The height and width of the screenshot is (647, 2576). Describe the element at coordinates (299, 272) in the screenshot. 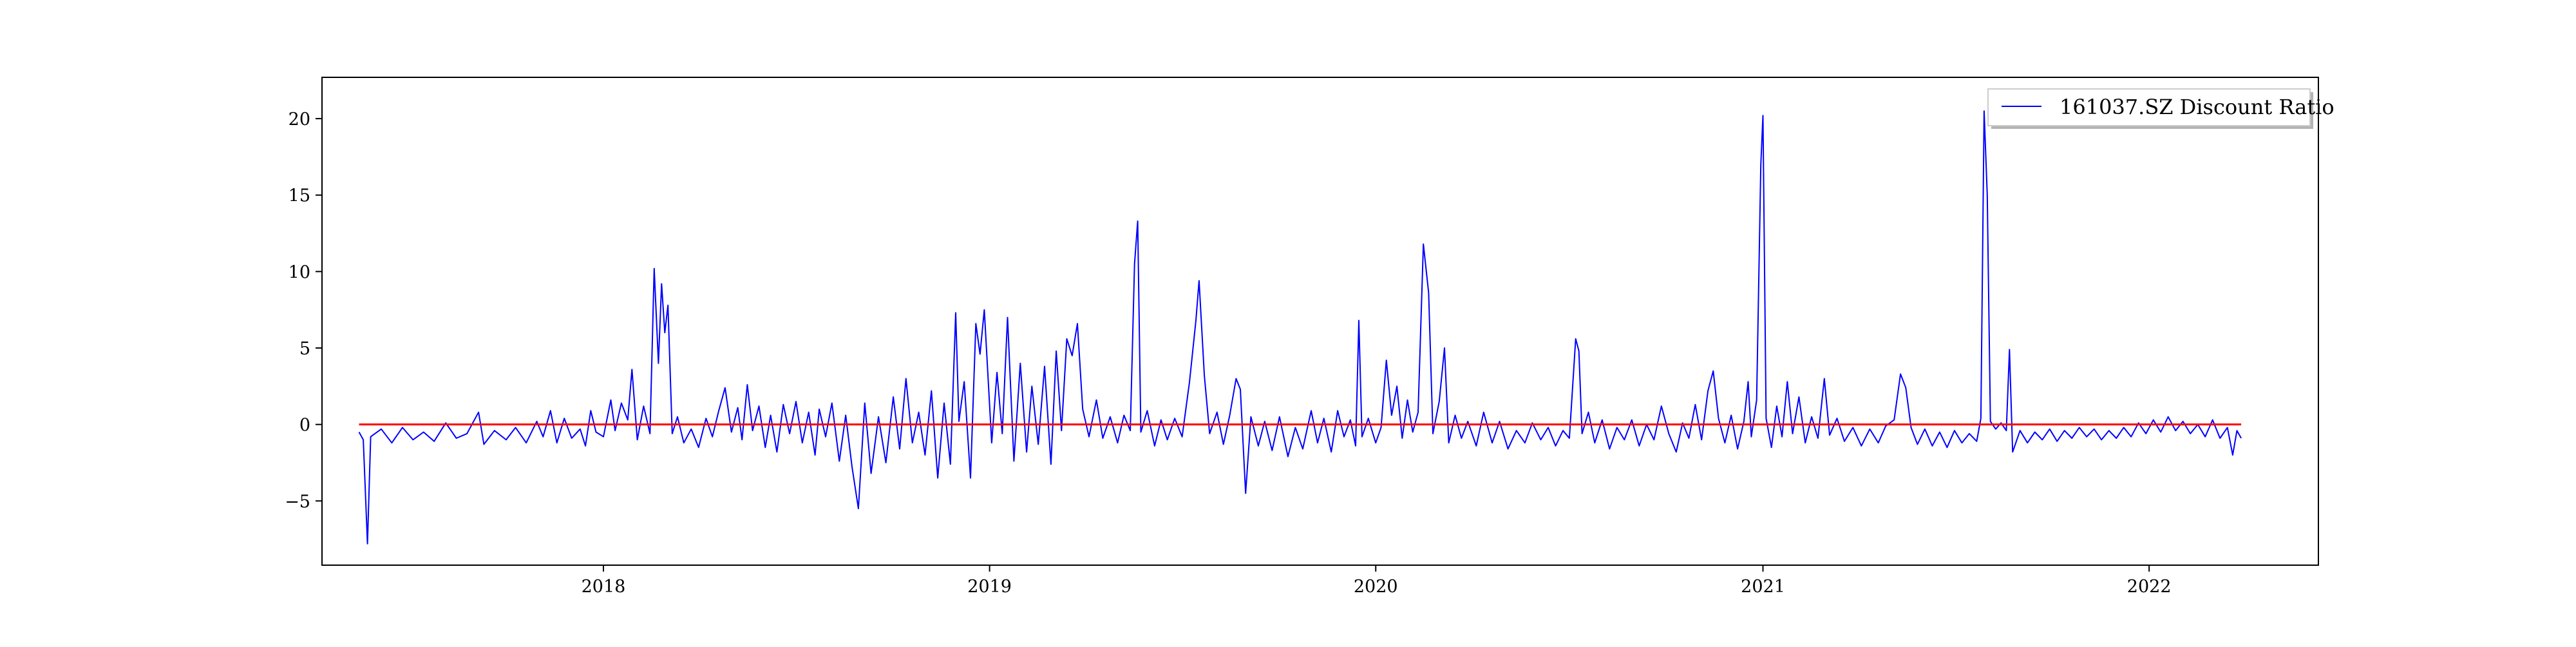

I see `y-tick-label: 10` at that location.